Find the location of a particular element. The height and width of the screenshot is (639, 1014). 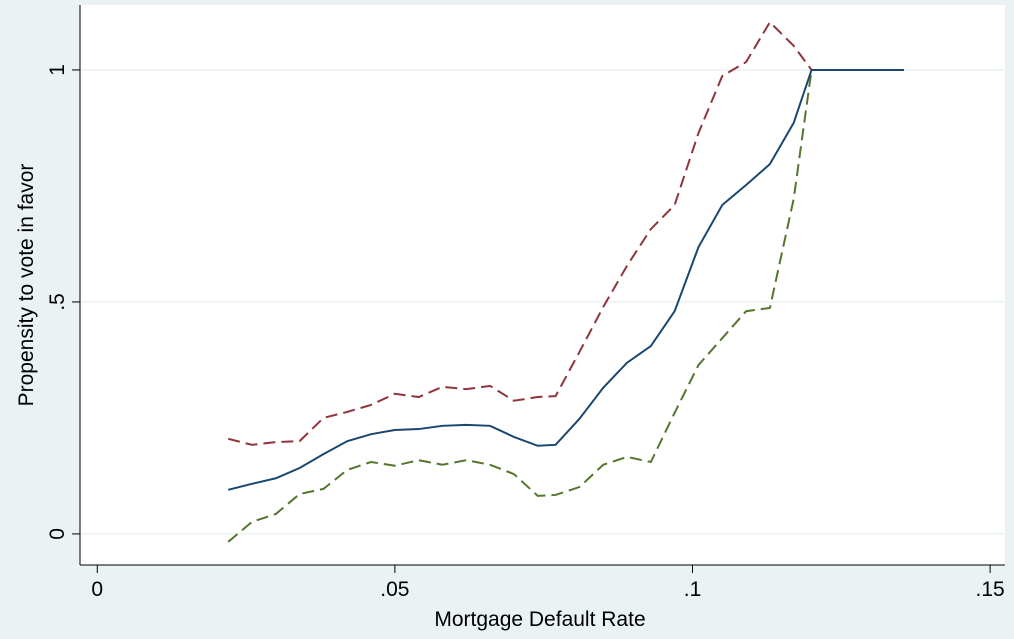

y-tick-label: 0 is located at coordinates (57, 534).